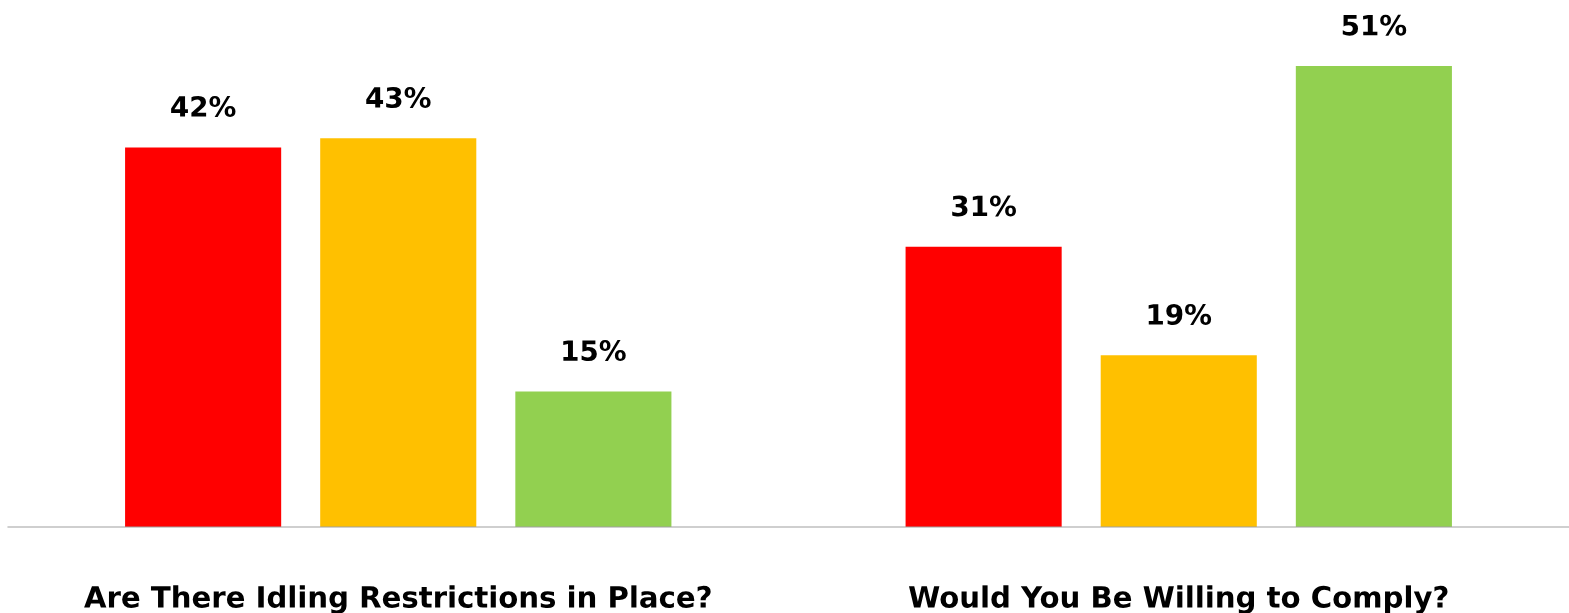  Describe the element at coordinates (1374, 25) in the screenshot. I see `data-label: 51%` at that location.